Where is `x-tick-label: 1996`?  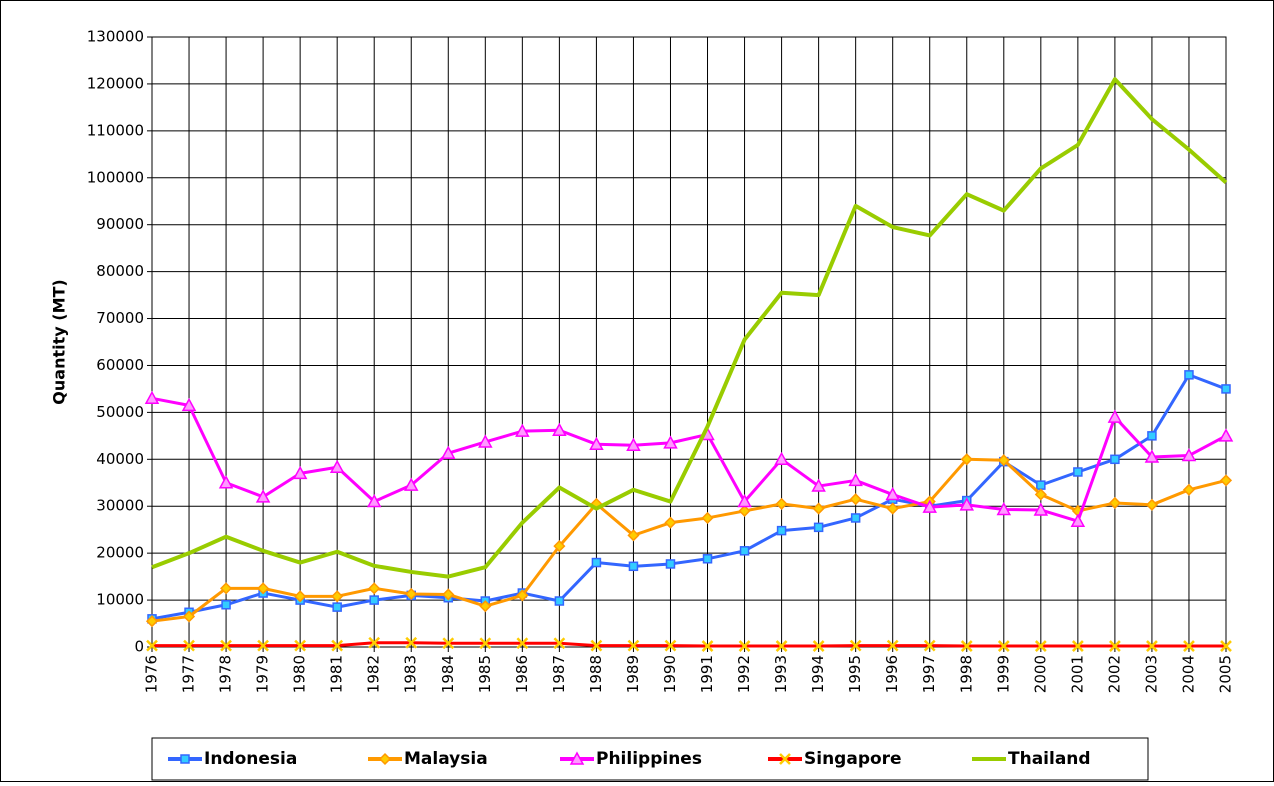 x-tick-label: 1996 is located at coordinates (892, 674).